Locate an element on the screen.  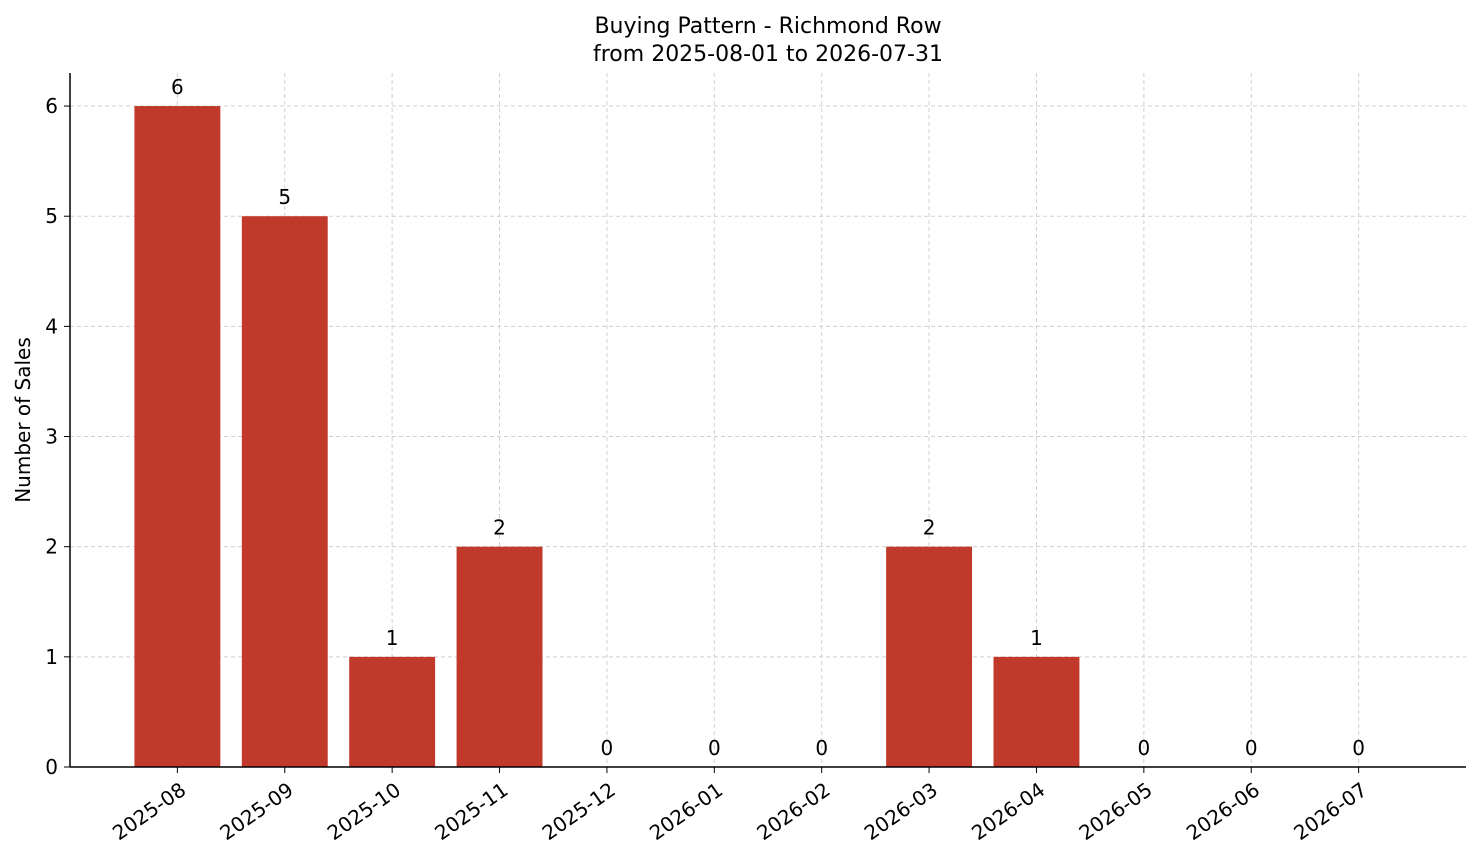
x-tick-label: 2026-01 is located at coordinates (686, 811).